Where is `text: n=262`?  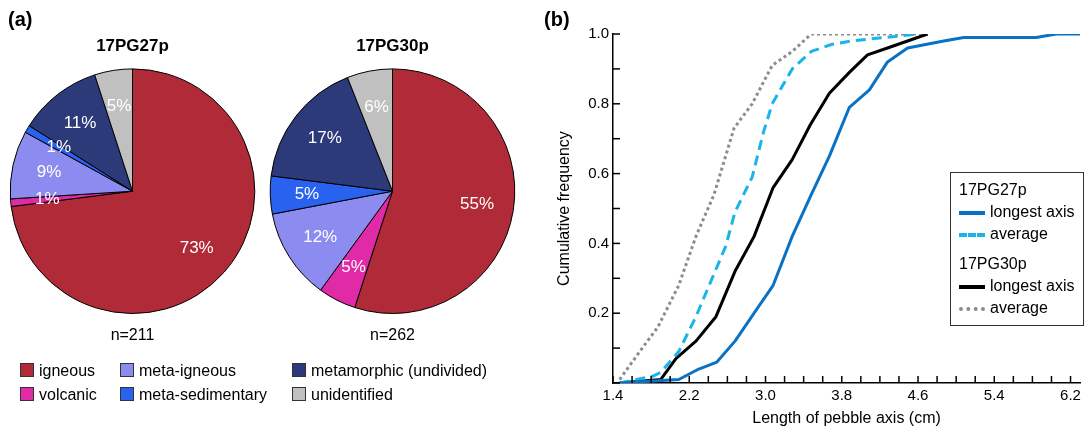
text: n=262 is located at coordinates (393, 335).